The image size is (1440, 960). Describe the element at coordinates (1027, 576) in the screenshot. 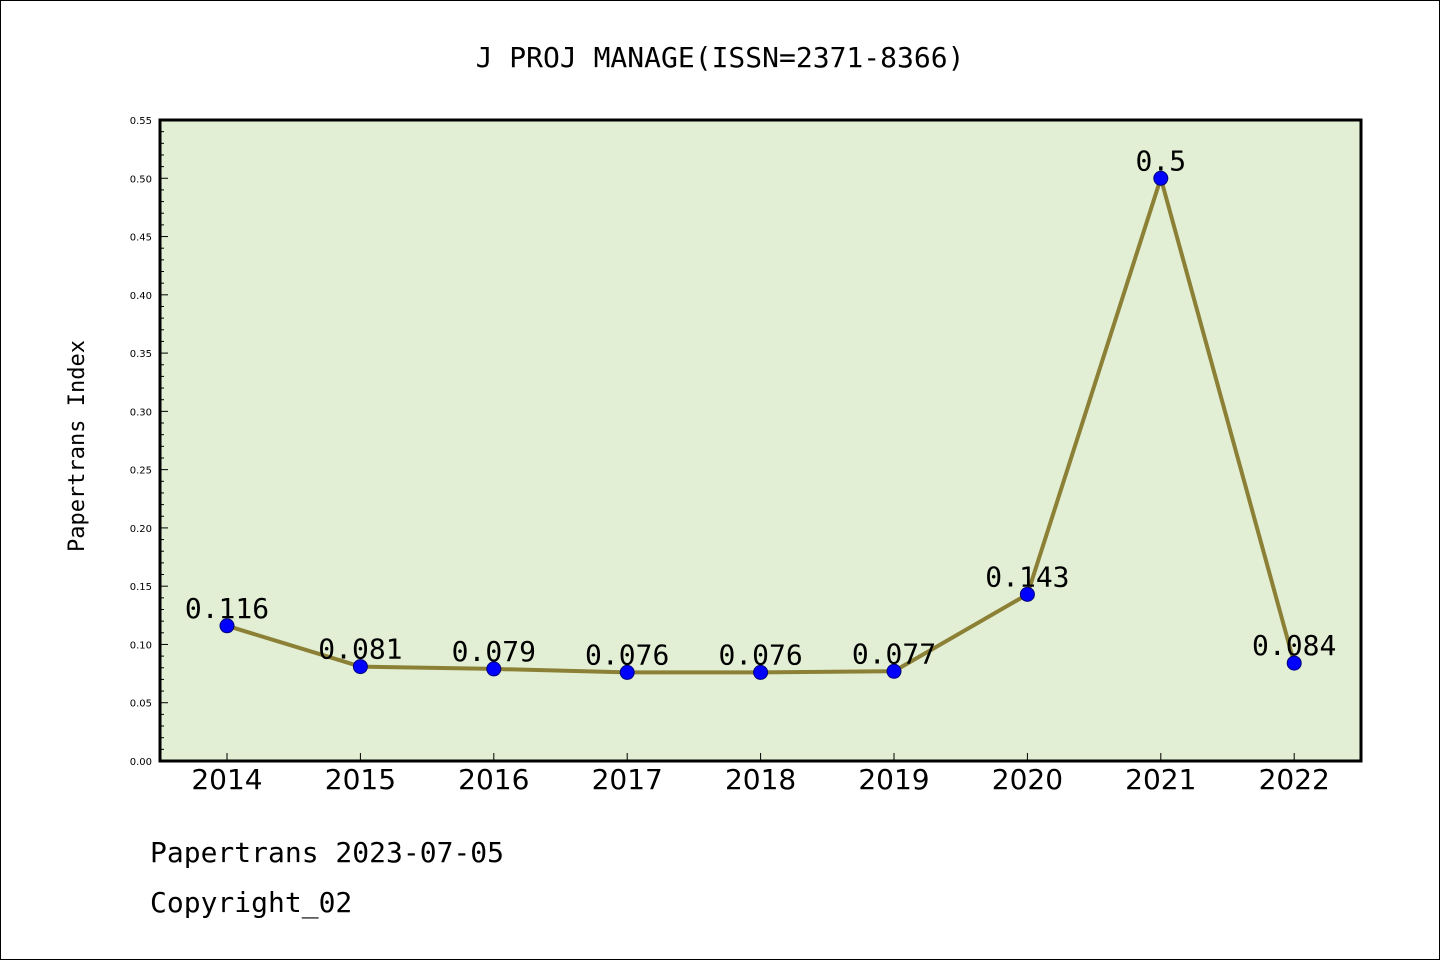

I see `data-label: 0.143` at that location.